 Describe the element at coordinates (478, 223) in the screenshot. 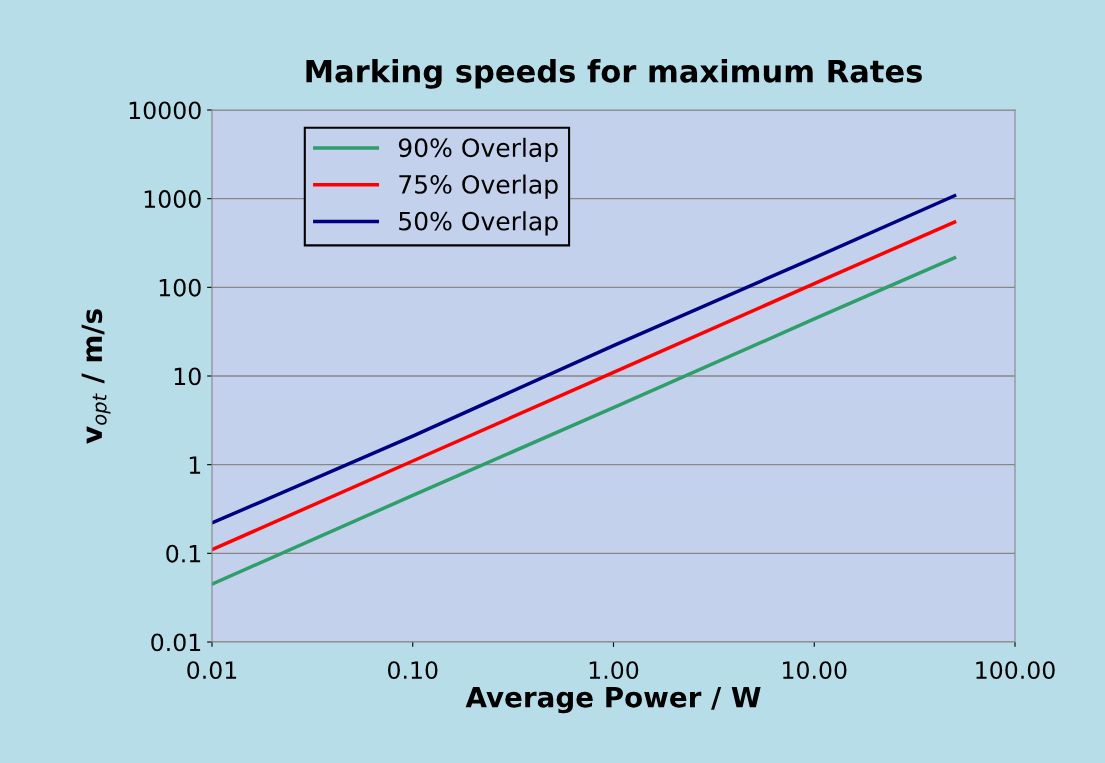

I see `legend-label: 50% Overlap` at that location.